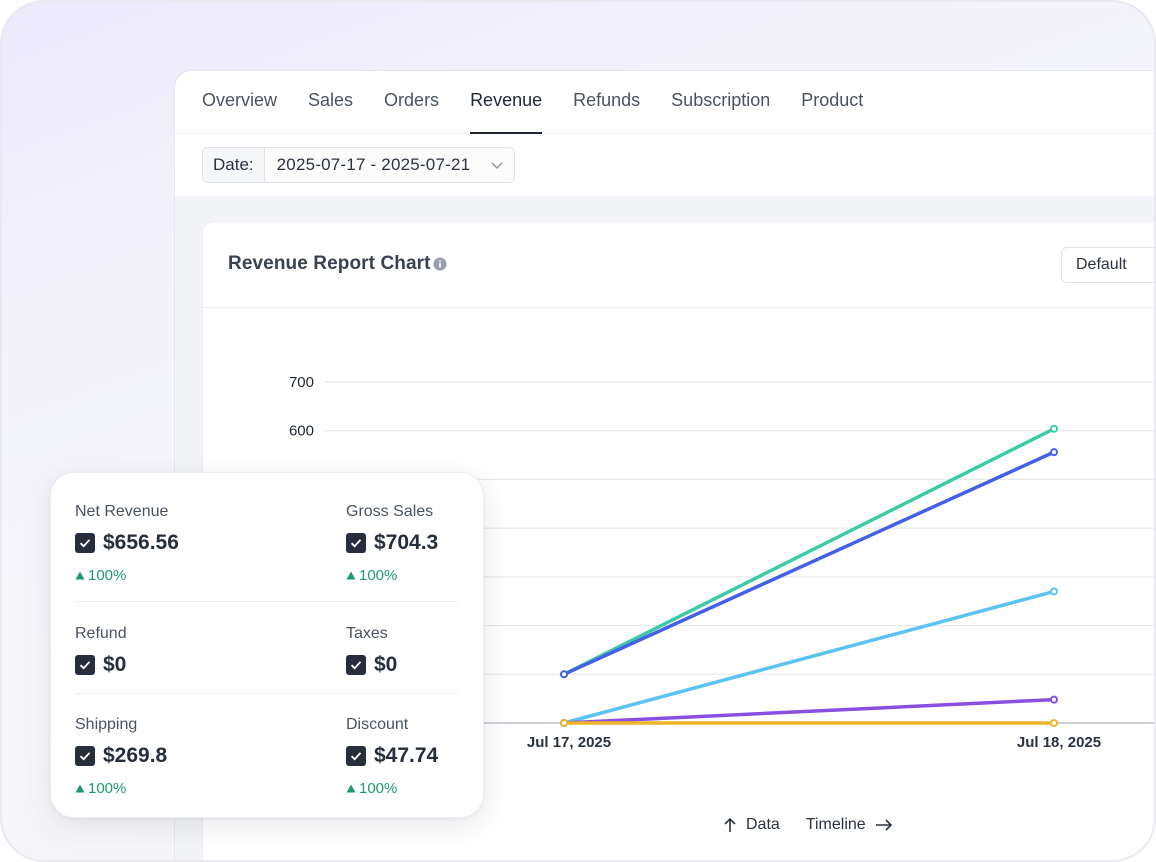  I want to click on stat-refund: Refund $0, so click(101, 651).